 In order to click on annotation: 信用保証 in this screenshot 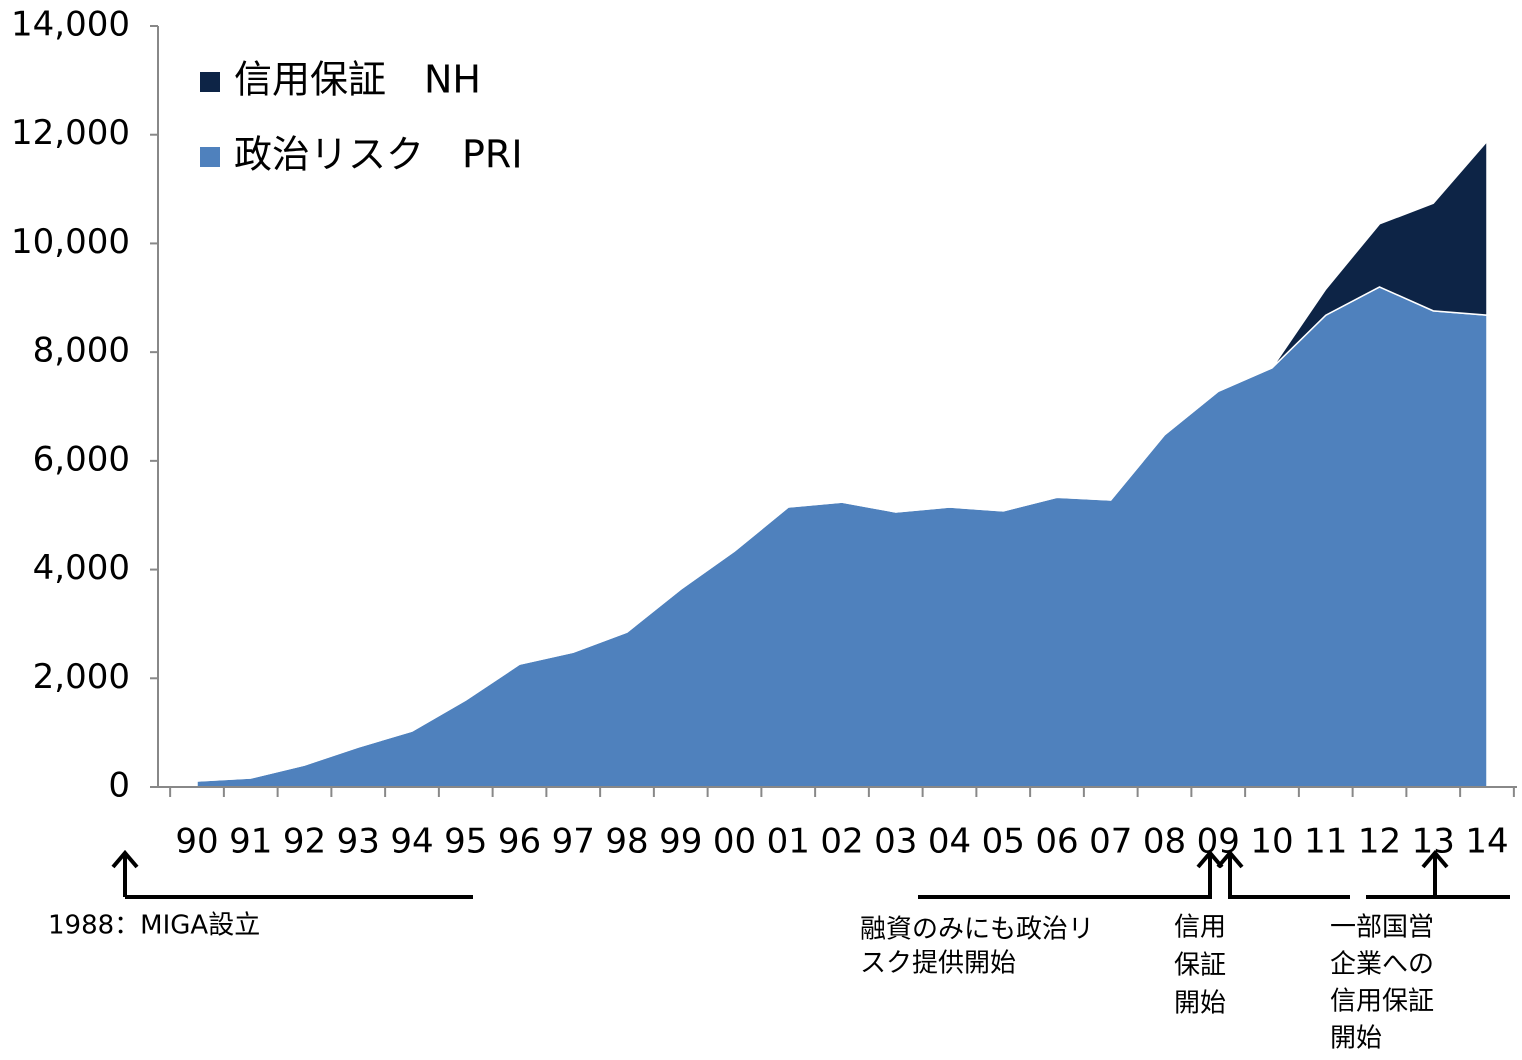, I will do `click(1382, 1002)`.